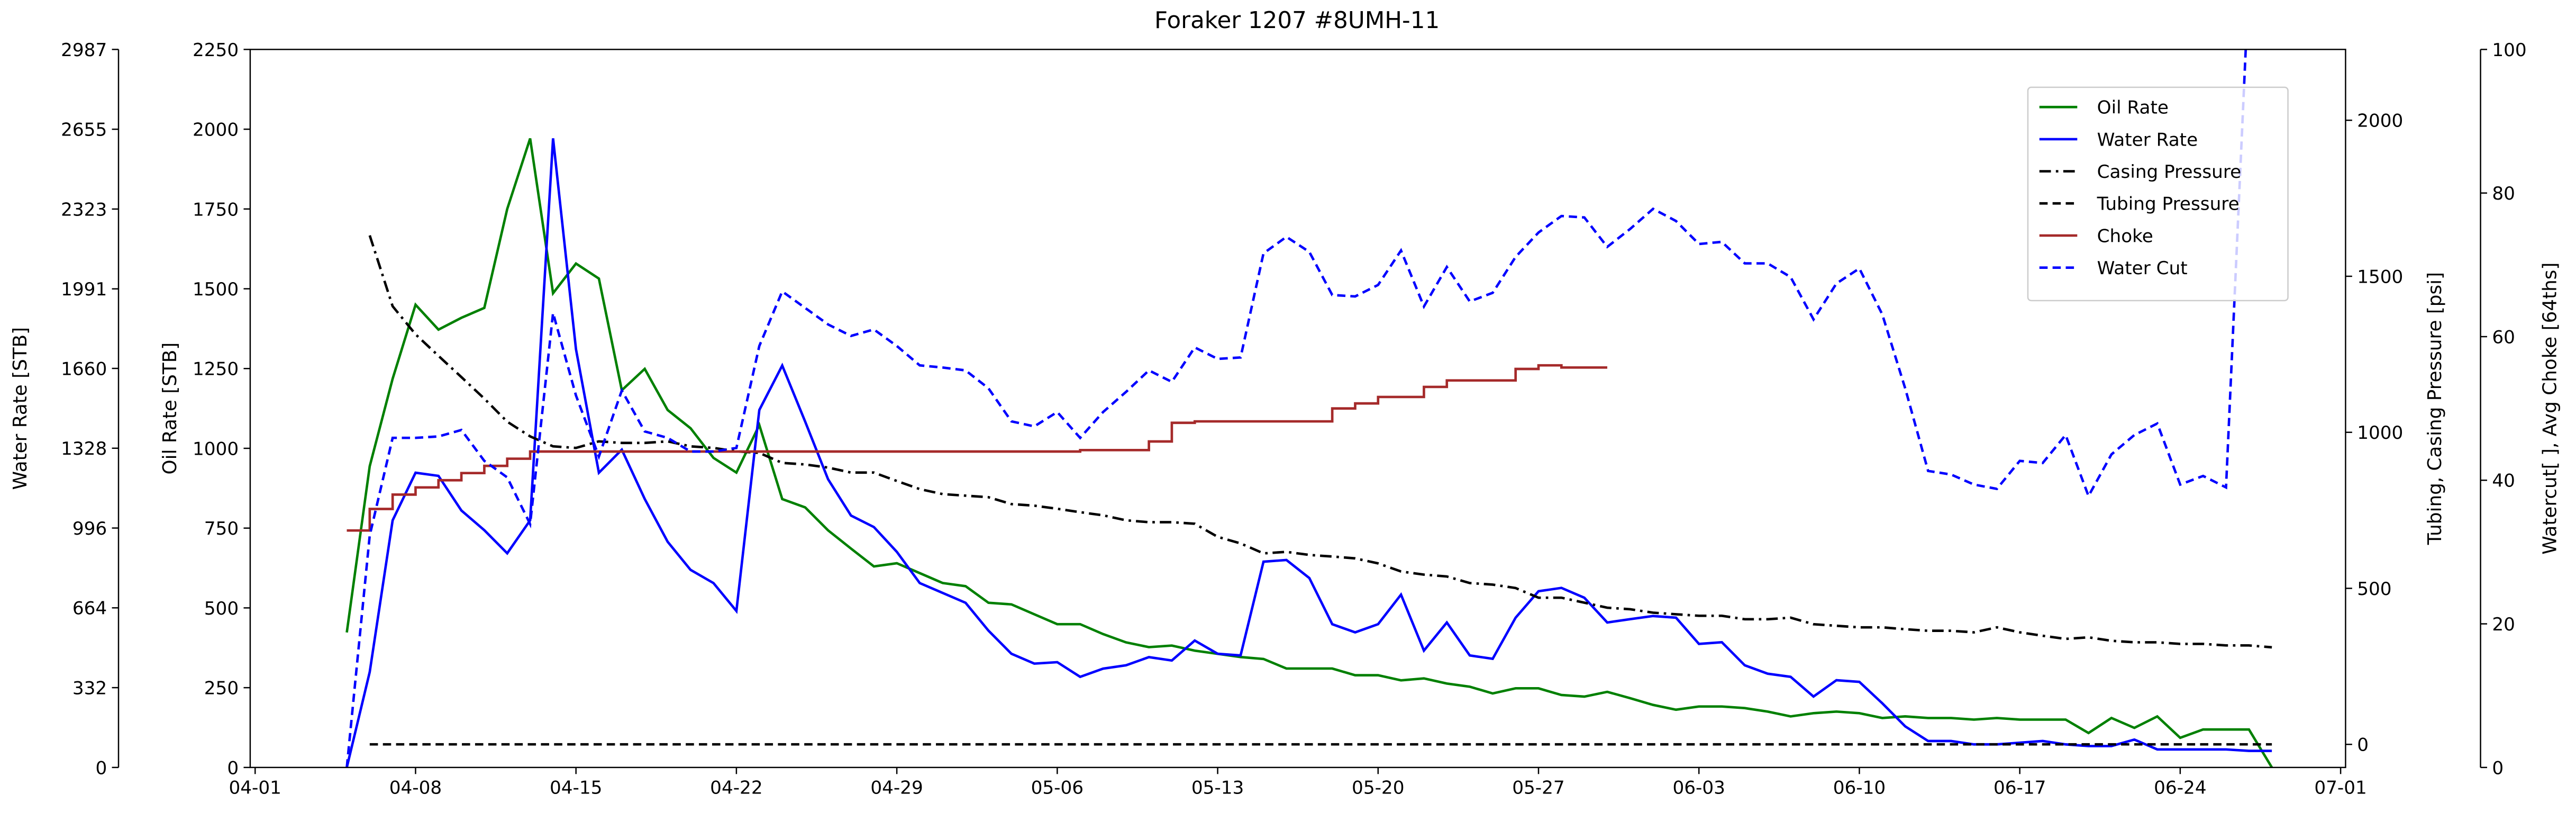 The height and width of the screenshot is (821, 2576). What do you see at coordinates (221, 528) in the screenshot?
I see `y-tick-label: 750` at bounding box center [221, 528].